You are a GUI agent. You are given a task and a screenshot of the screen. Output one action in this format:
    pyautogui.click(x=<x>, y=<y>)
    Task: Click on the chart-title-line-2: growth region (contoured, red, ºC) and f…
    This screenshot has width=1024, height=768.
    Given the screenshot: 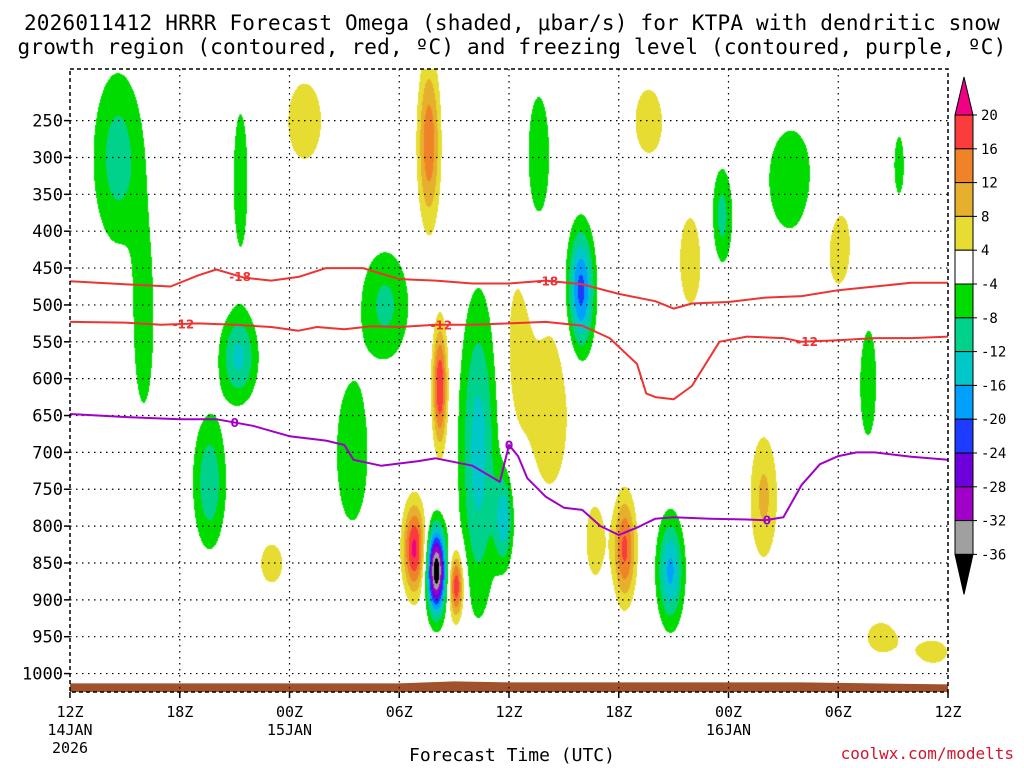 What is the action you would take?
    pyautogui.click(x=512, y=47)
    